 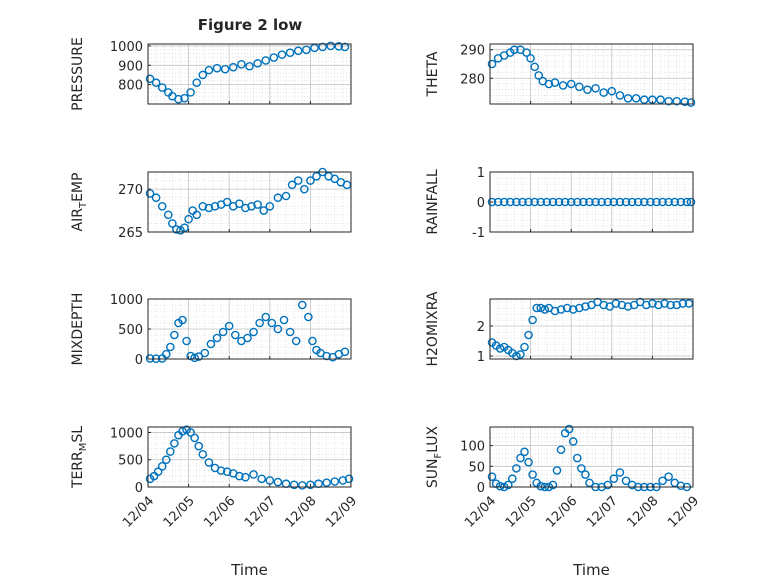 What do you see at coordinates (78, 470) in the screenshot?
I see `y-axis-label-part: TERR` at bounding box center [78, 470].